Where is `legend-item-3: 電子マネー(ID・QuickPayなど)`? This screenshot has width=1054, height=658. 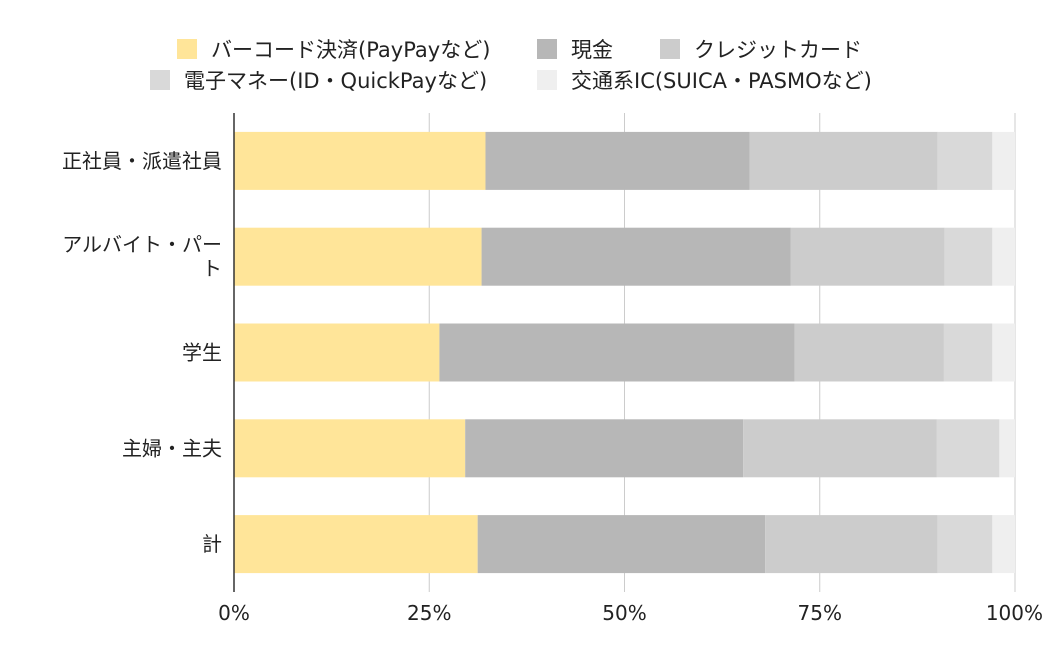 legend-item-3: 電子マネー(ID・QuickPayなど) is located at coordinates (318, 80).